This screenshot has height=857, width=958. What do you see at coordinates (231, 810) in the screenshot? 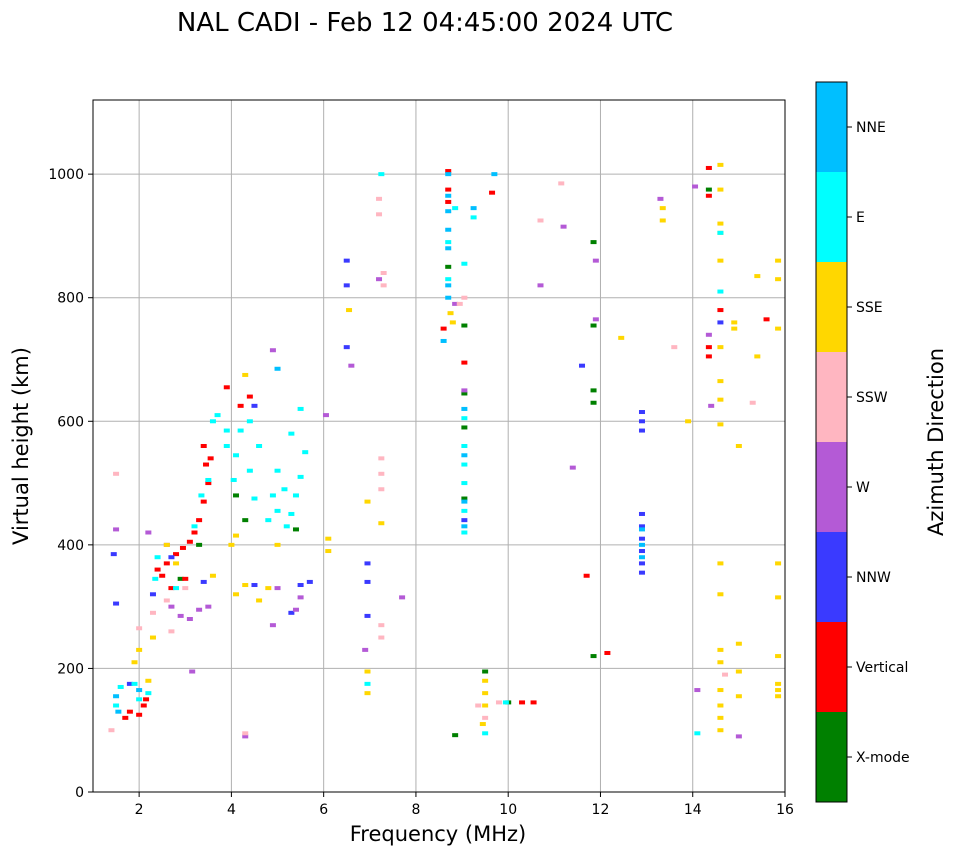
I see `x-tick-label: 4` at bounding box center [231, 810].